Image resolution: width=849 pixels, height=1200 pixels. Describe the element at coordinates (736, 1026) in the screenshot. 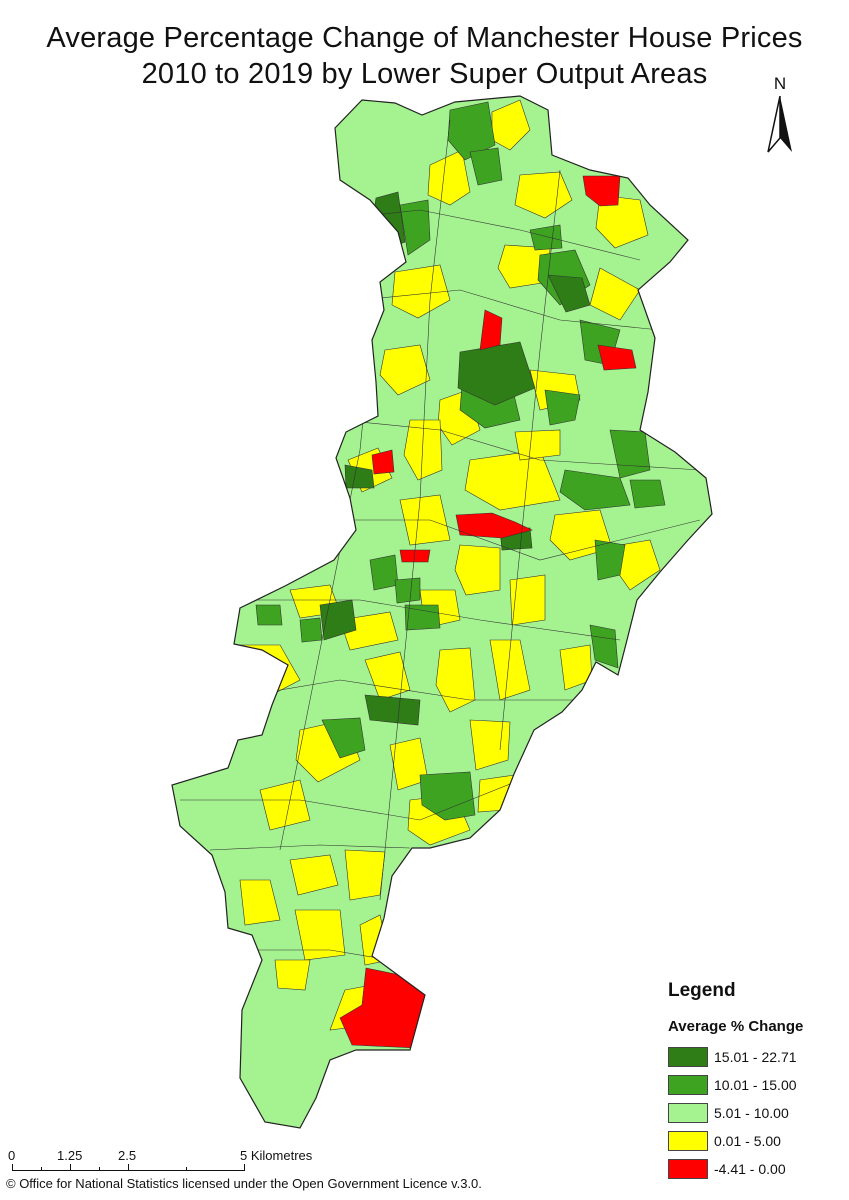

I see `legend-subtitle: Average % Change` at that location.